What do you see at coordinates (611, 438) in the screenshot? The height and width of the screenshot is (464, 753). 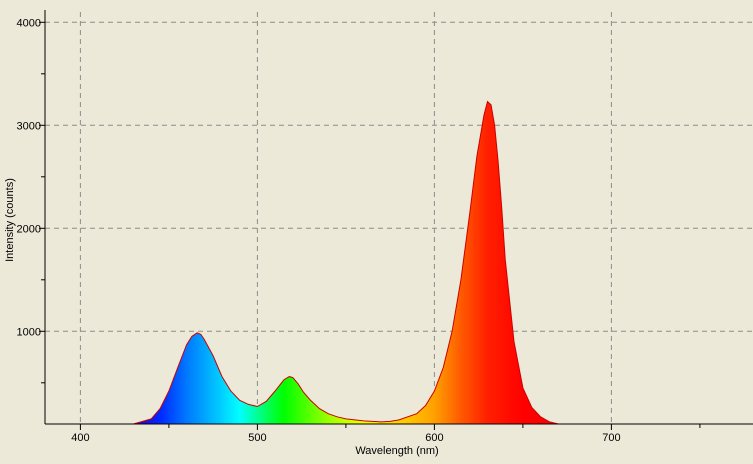 I see `x-tick-label: 700` at bounding box center [611, 438].